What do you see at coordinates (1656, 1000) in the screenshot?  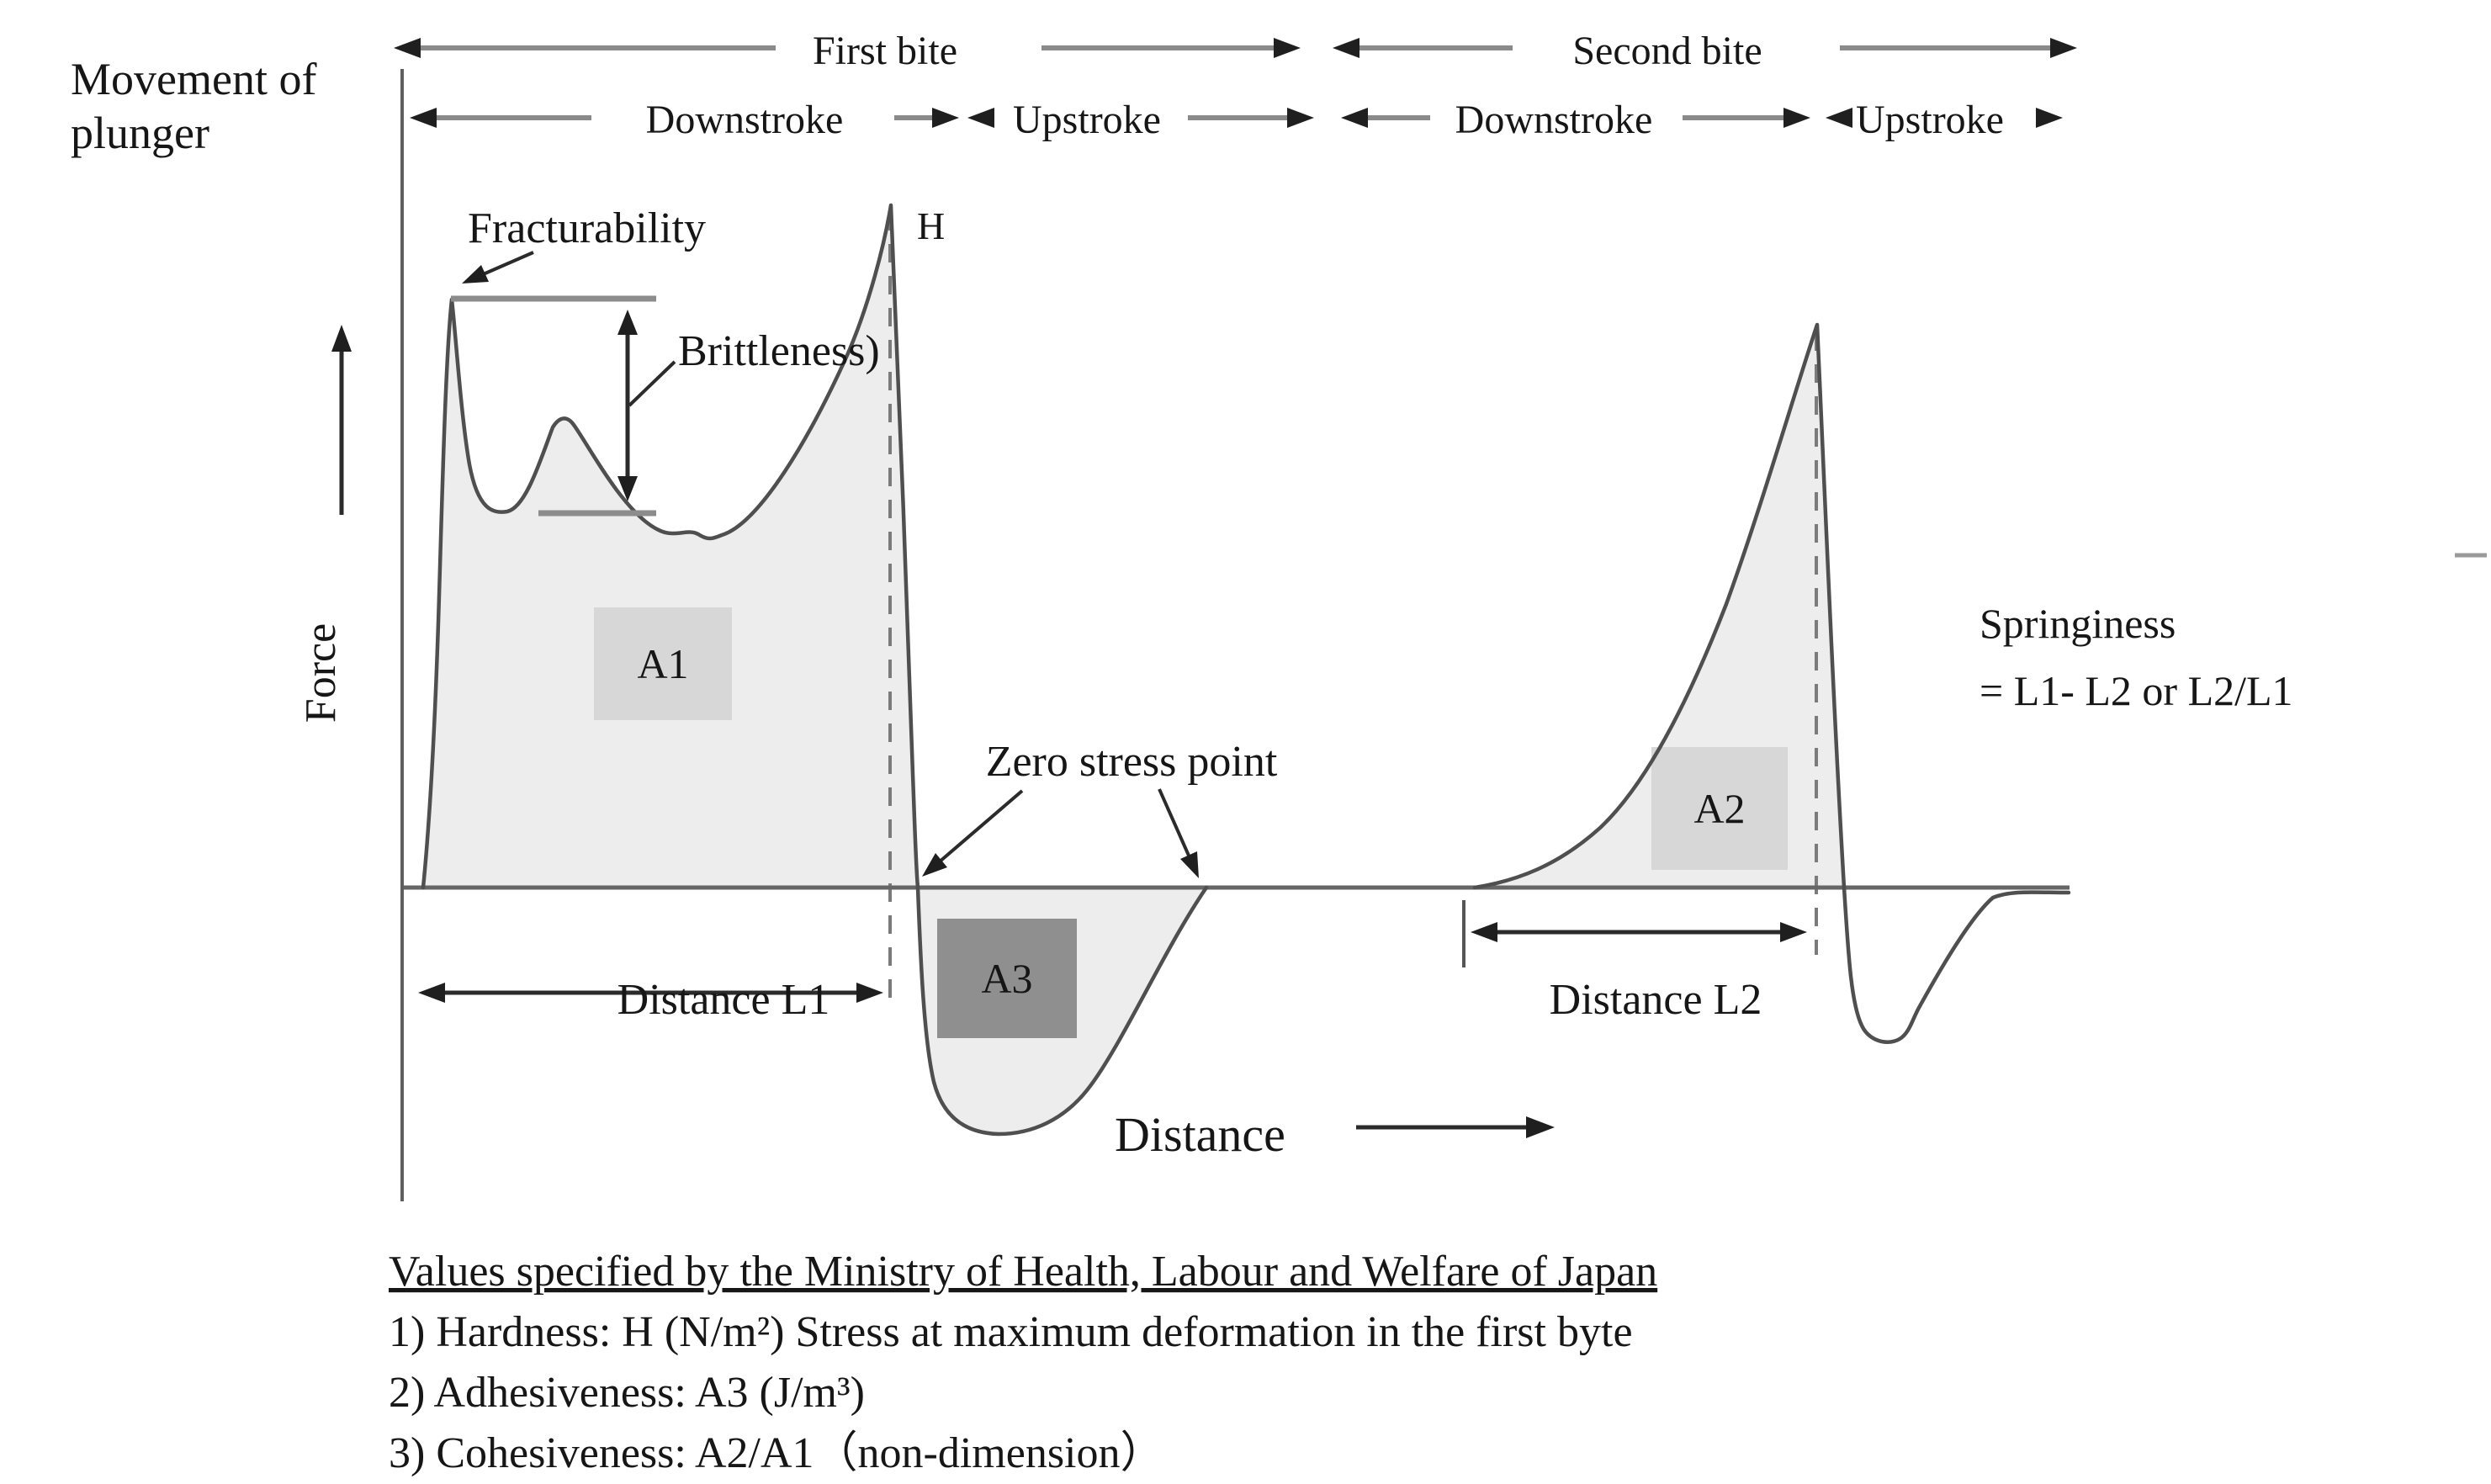 I see `distance-l2-label: Distance L2` at bounding box center [1656, 1000].